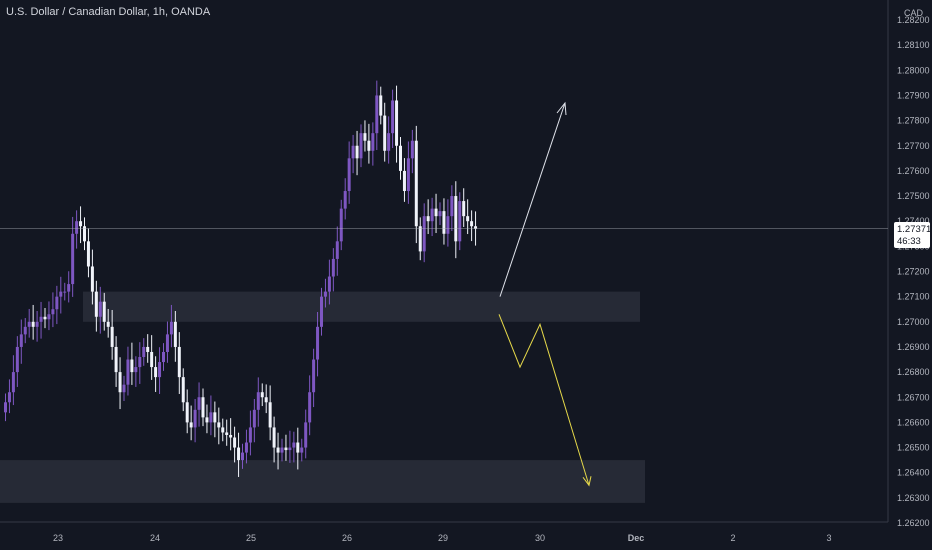 Image resolution: width=932 pixels, height=550 pixels. What do you see at coordinates (909, 241) in the screenshot?
I see `bar-countdown: 46:33` at bounding box center [909, 241].